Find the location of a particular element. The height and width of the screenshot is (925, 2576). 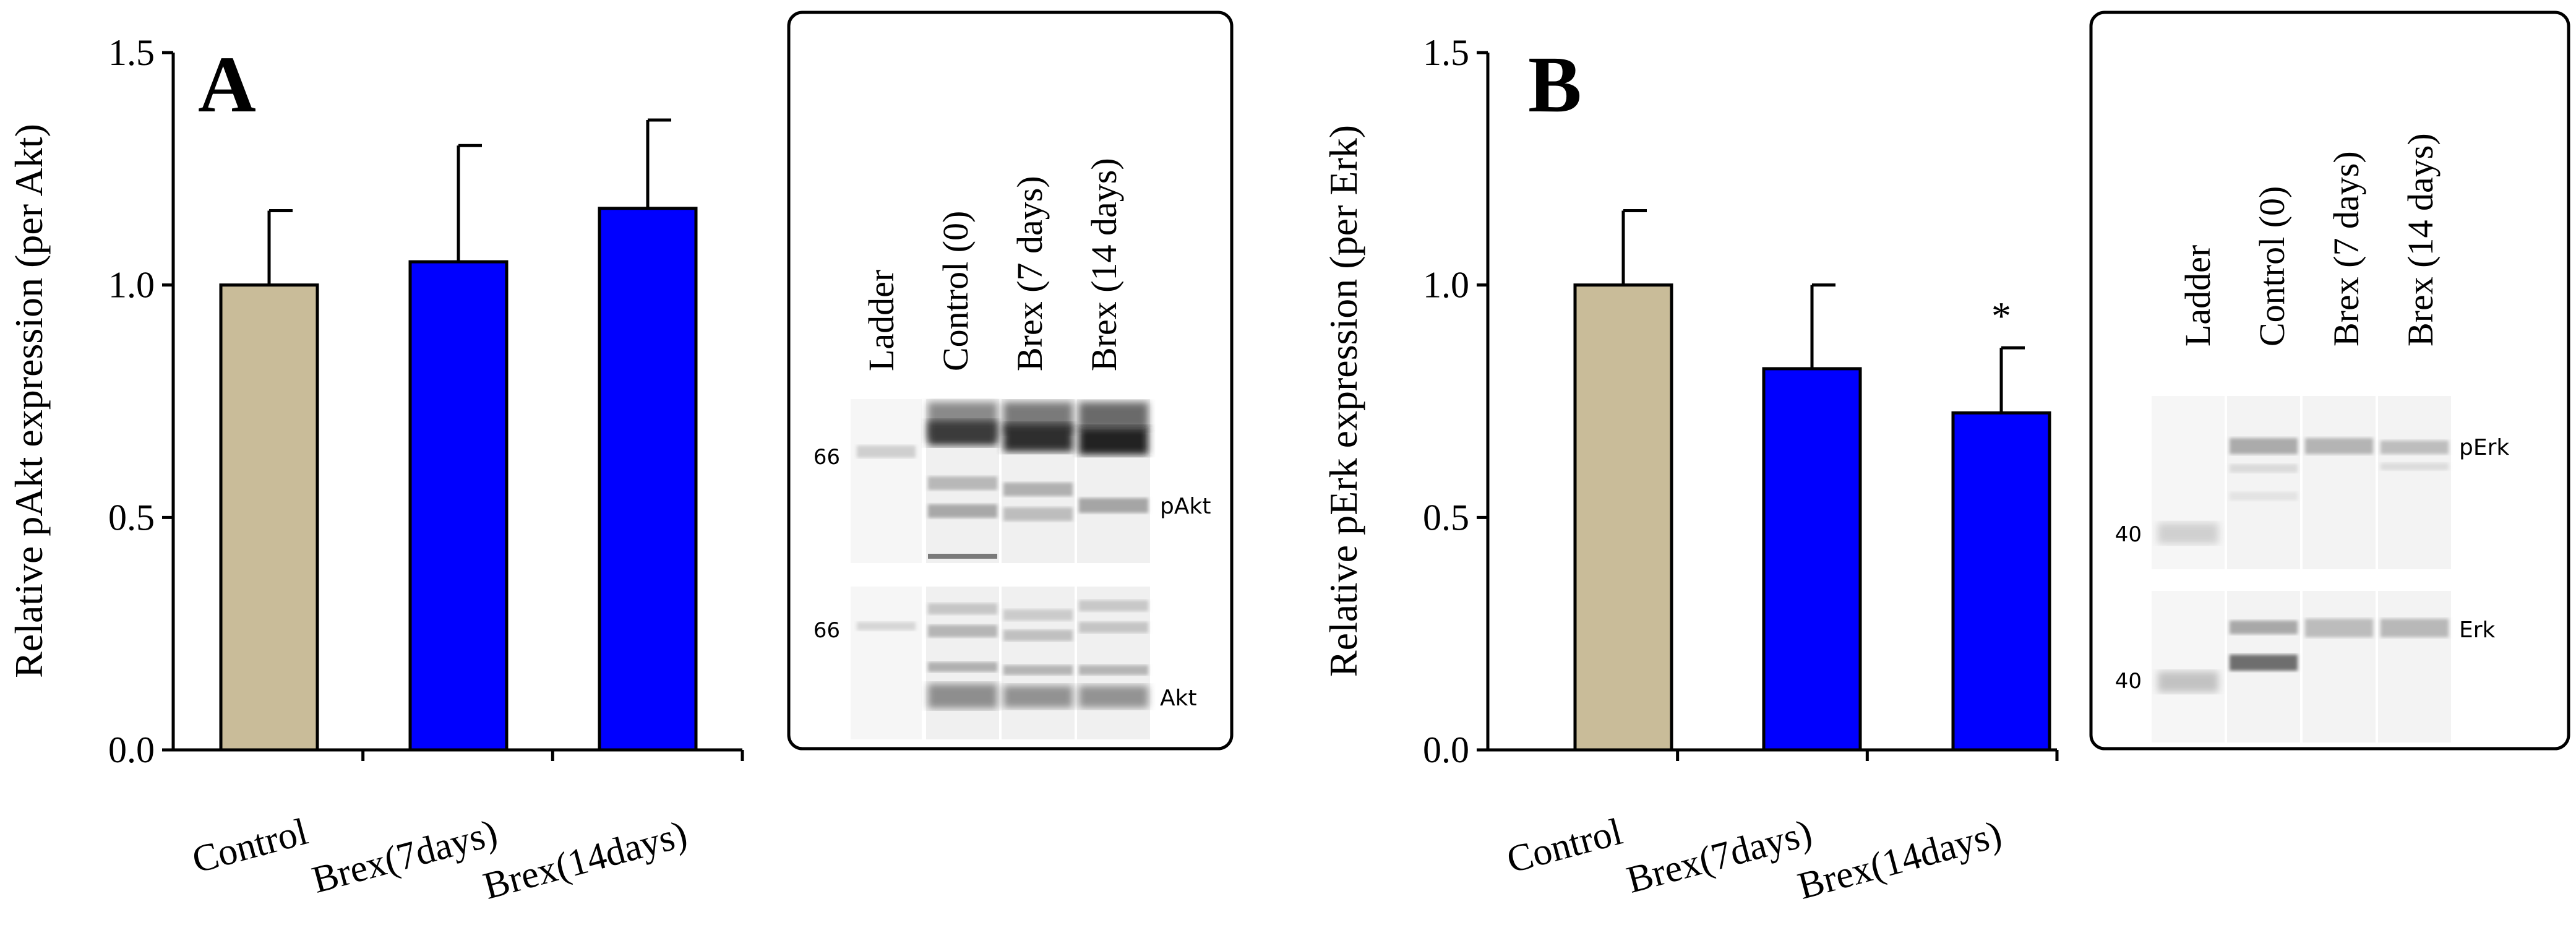

blot-strip-lower-a: 66 Akt is located at coordinates (1005, 663).